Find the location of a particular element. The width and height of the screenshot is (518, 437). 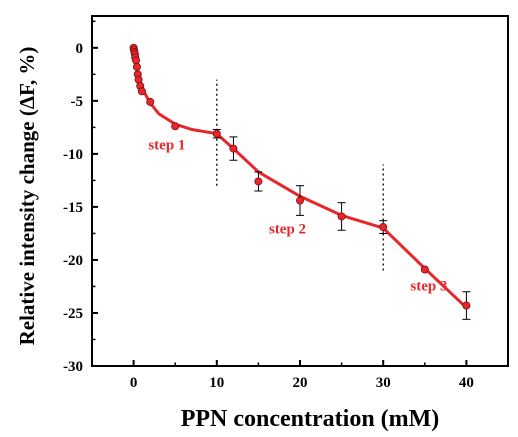

y-tick-label: -5 is located at coordinates (77, 102).